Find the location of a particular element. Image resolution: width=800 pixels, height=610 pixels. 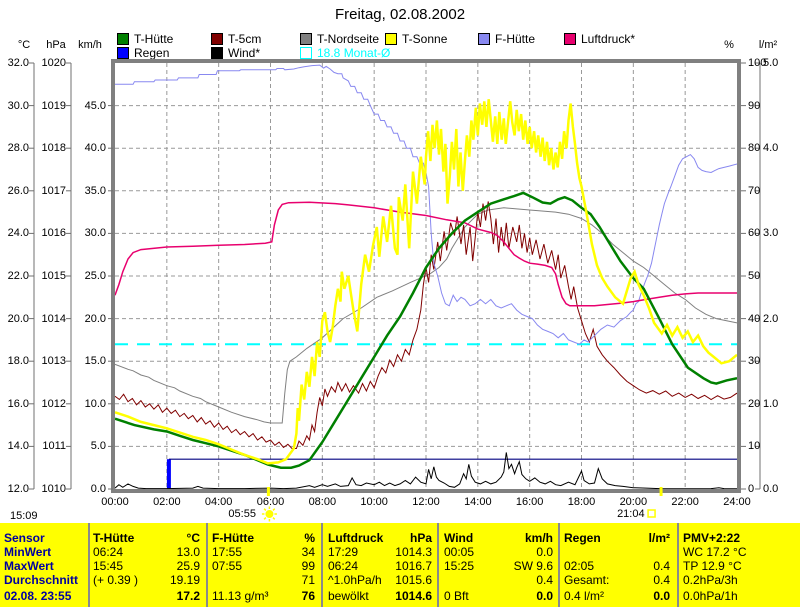

hpa-tick: 1013 is located at coordinates (53, 361).